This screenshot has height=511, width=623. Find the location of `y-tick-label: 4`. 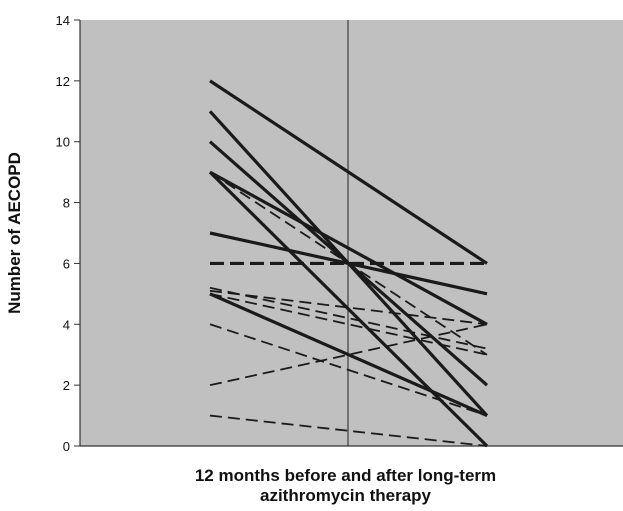

y-tick-label: 4 is located at coordinates (66, 324).